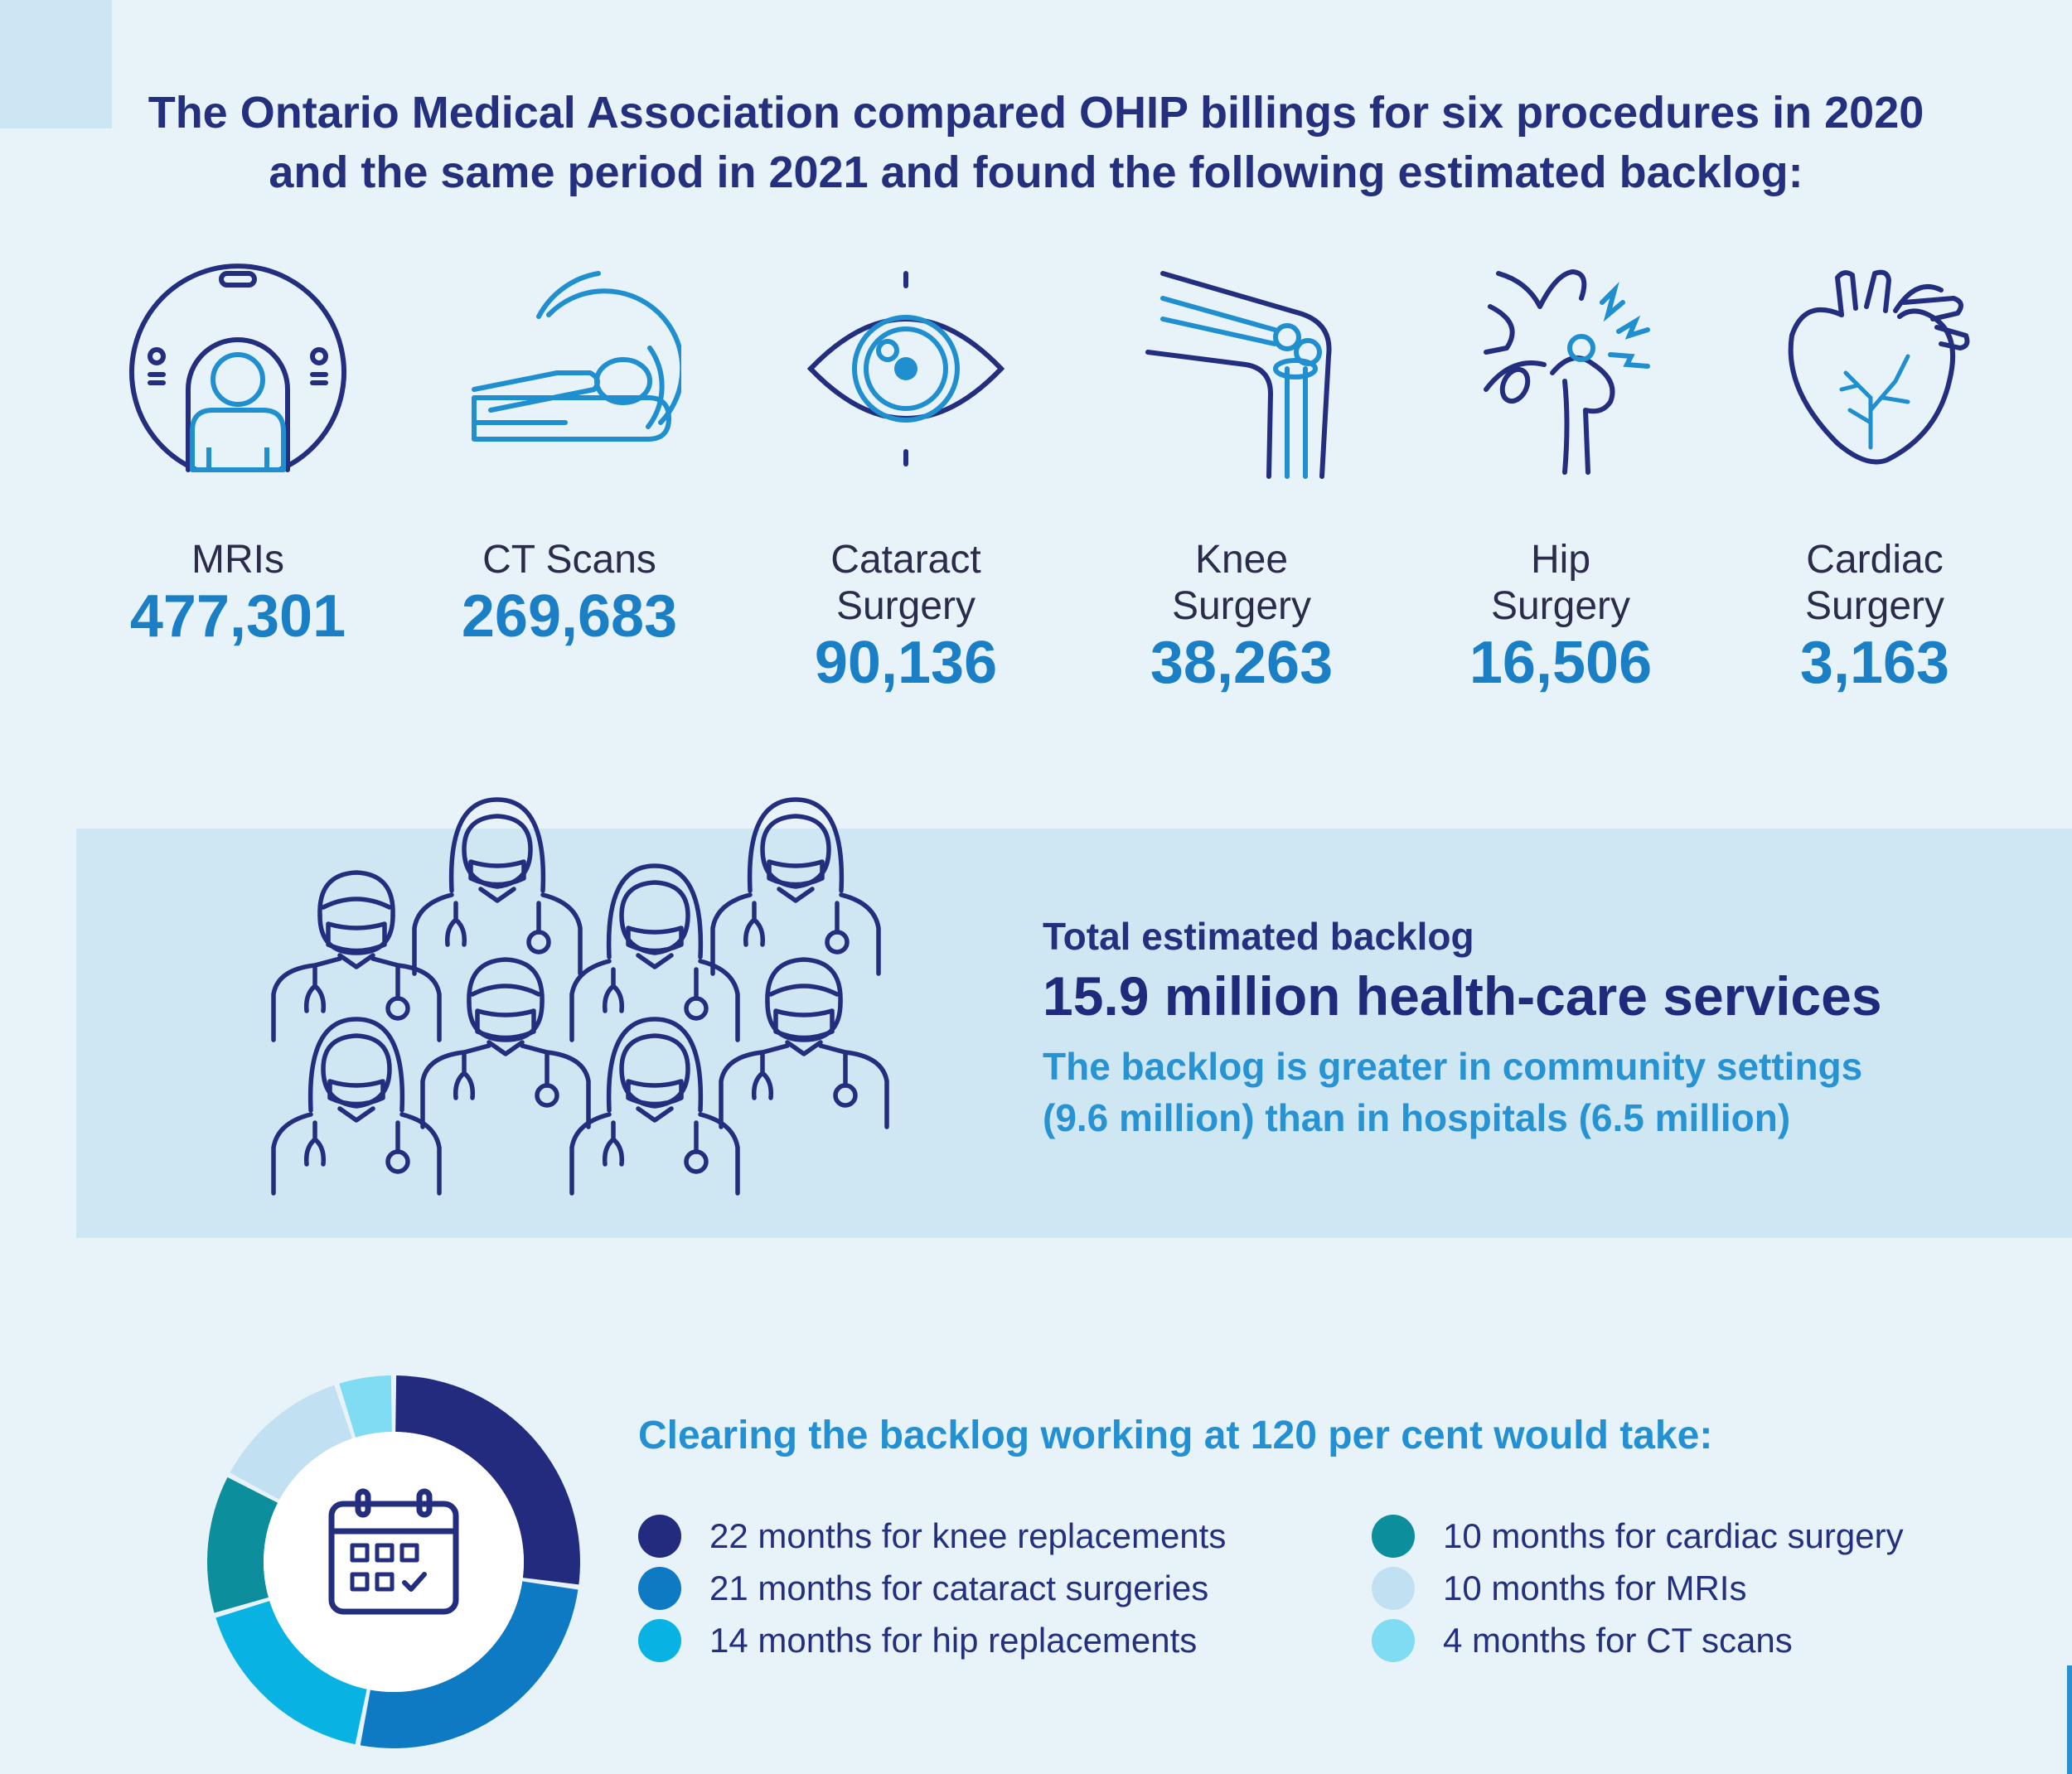 Image resolution: width=2072 pixels, height=1774 pixels. I want to click on calendar-icon, so click(393, 1552).